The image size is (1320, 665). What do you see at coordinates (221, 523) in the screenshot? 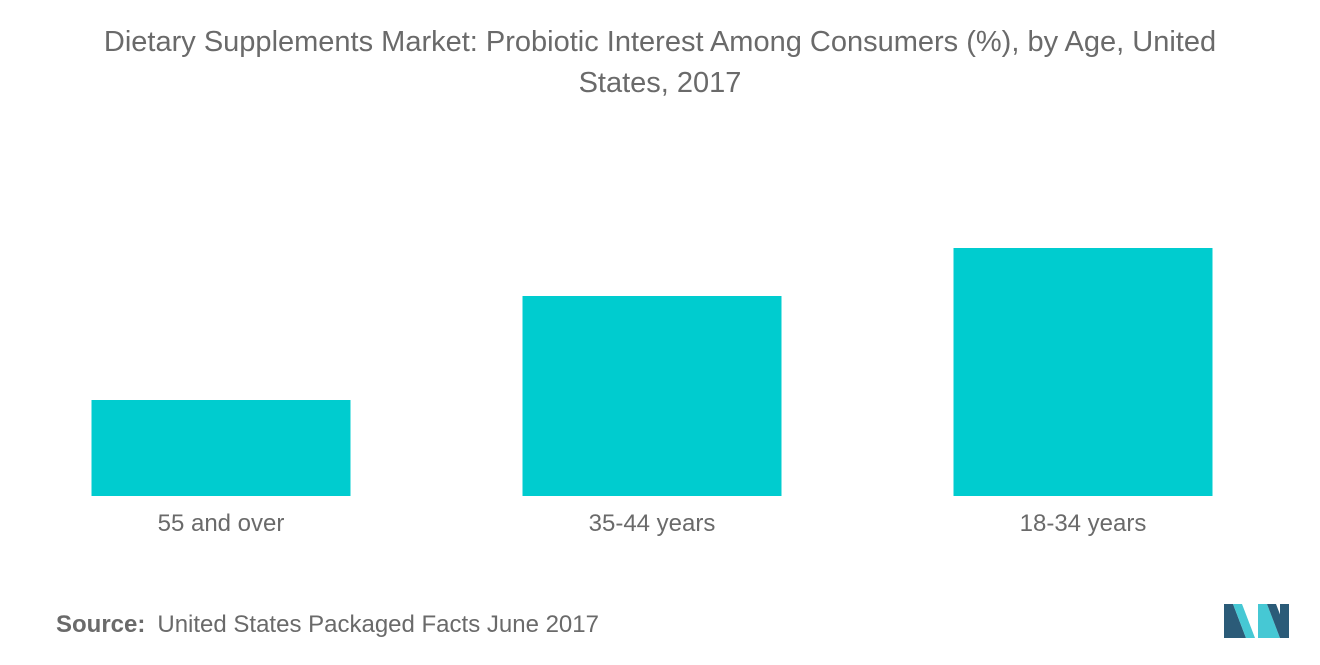
I see `category-label-0: 55 and over` at bounding box center [221, 523].